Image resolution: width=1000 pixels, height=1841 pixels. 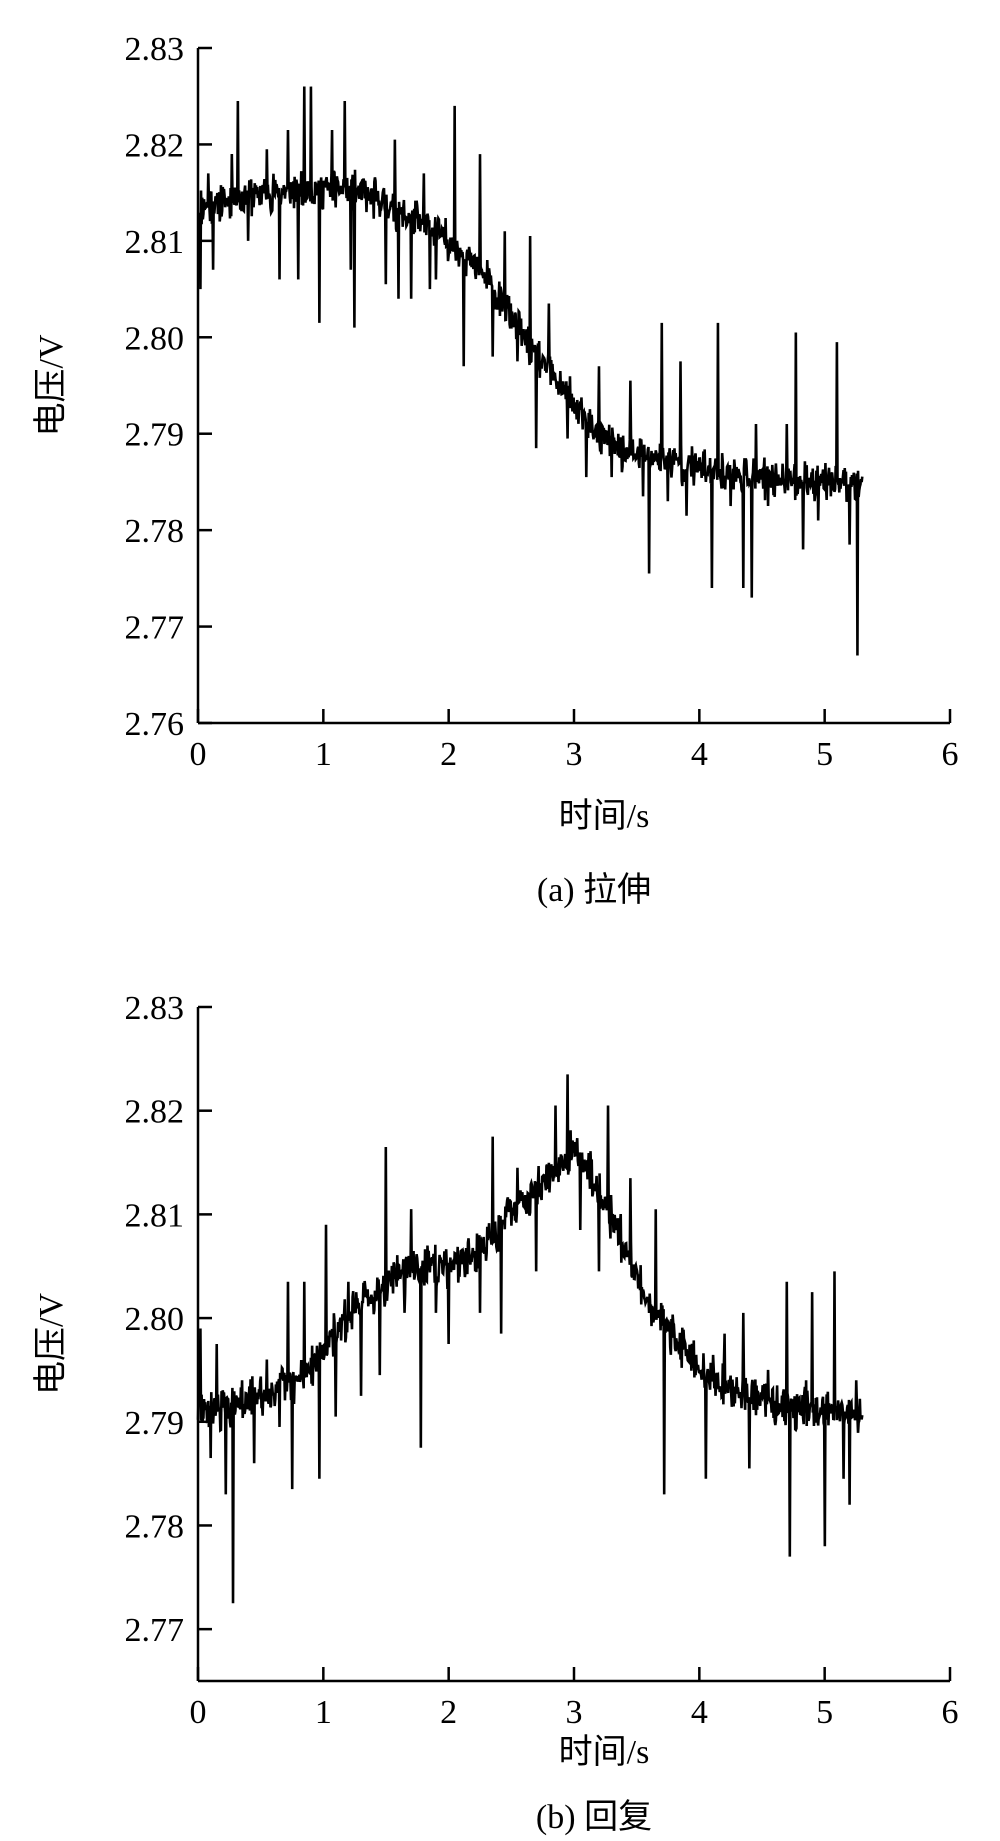 I want to click on y-tick-label: 2.76, so click(x=155, y=724).